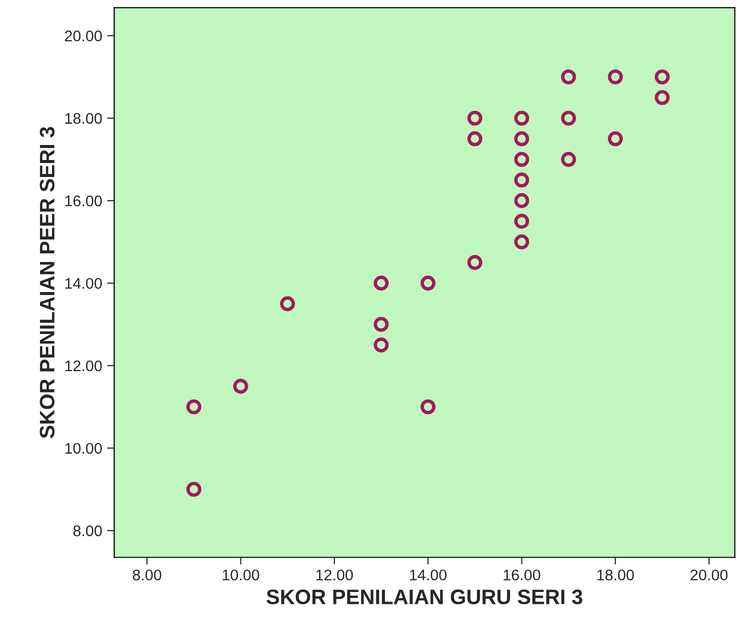 The width and height of the screenshot is (737, 637). I want to click on x-axis-title: SKOR PENILAIAN GURU SERI 3, so click(424, 597).